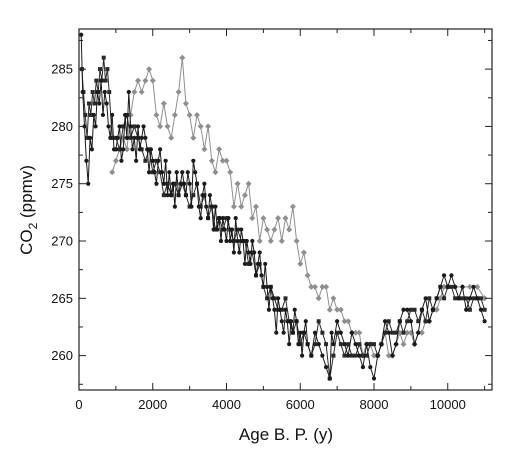 The height and width of the screenshot is (451, 511). Describe the element at coordinates (28, 210) in the screenshot. I see `y-axis-title: CO2 (ppmv)` at that location.